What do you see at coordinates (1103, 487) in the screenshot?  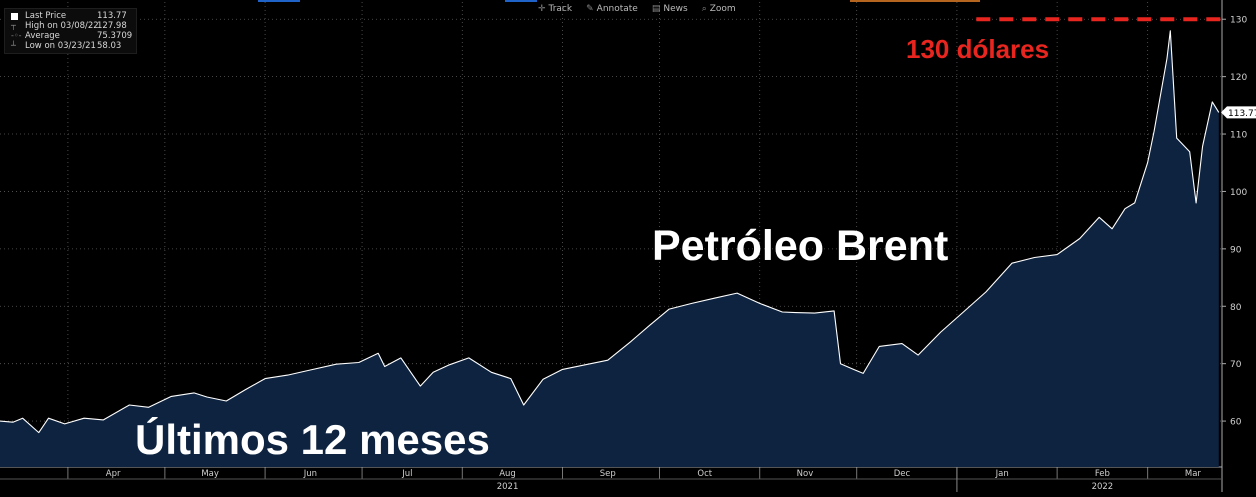 I see `x-year-label: 2022` at bounding box center [1103, 487].